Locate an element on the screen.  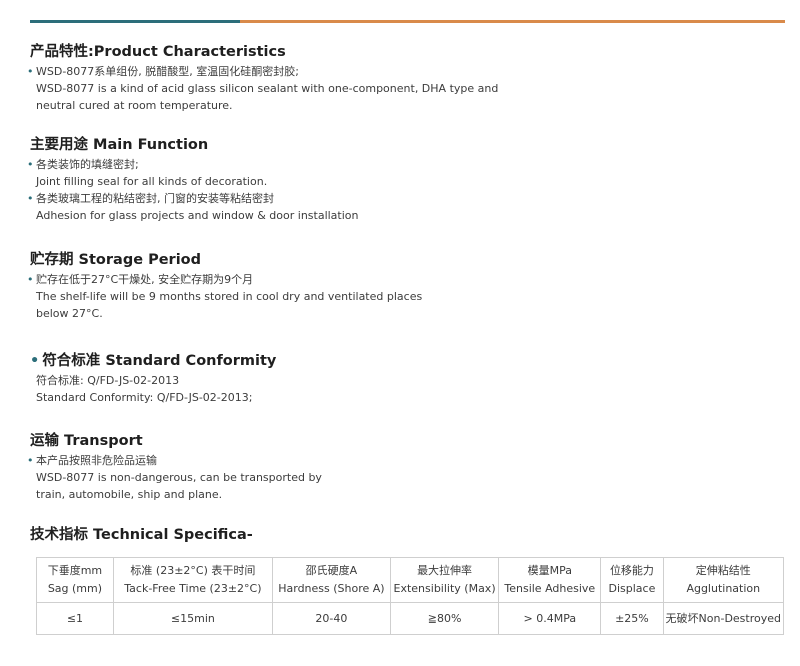
value-tack-free: ≤15min is located at coordinates (192, 618).